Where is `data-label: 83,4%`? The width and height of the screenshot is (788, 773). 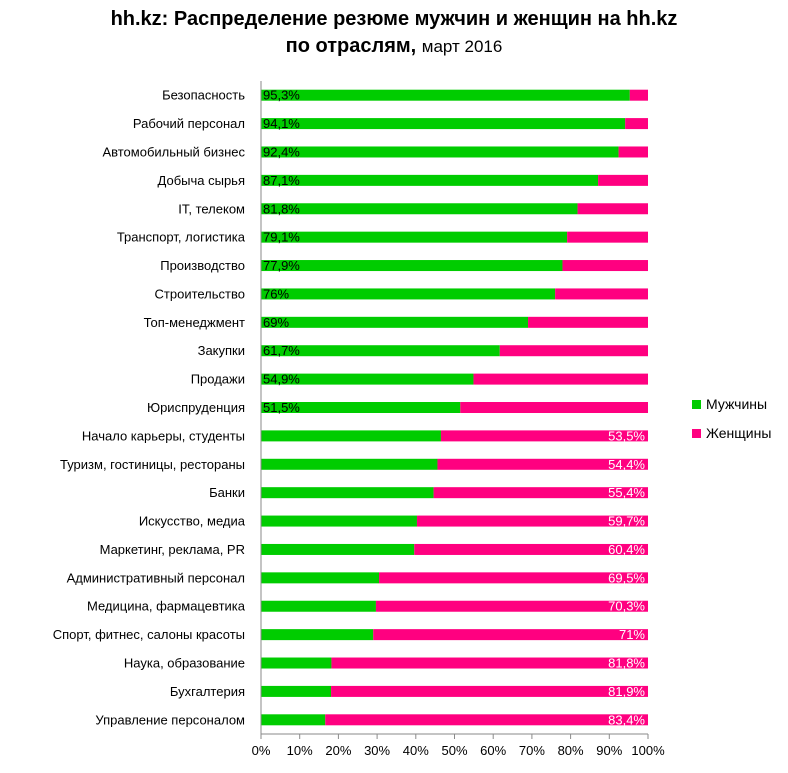
data-label: 83,4% is located at coordinates (626, 719).